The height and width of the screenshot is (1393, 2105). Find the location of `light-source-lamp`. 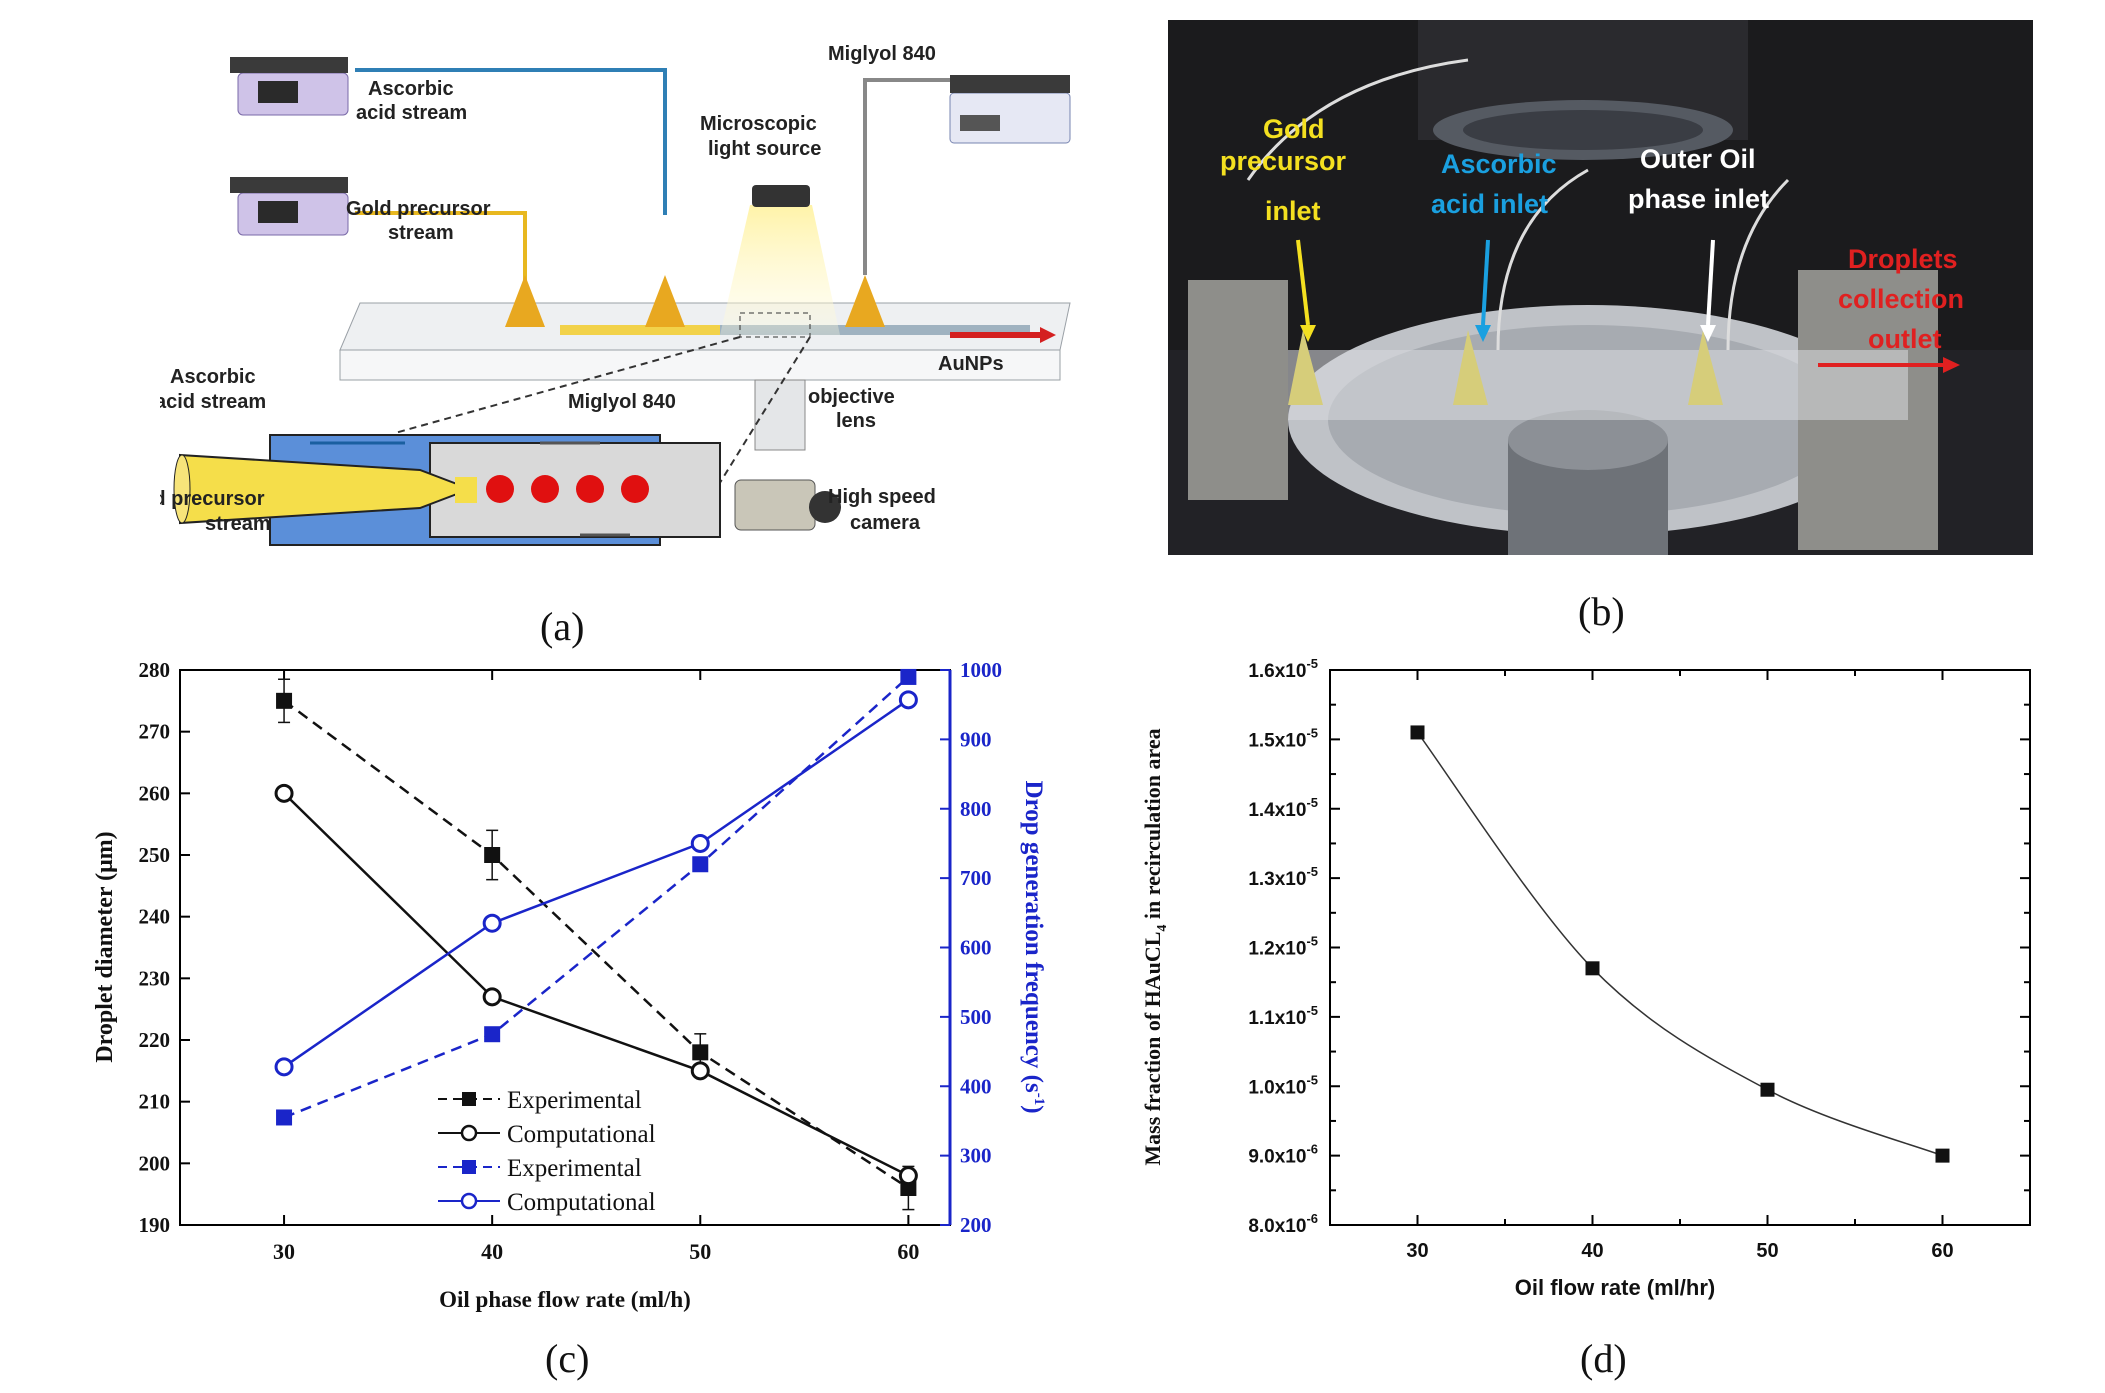

light-source-lamp is located at coordinates (781, 196).